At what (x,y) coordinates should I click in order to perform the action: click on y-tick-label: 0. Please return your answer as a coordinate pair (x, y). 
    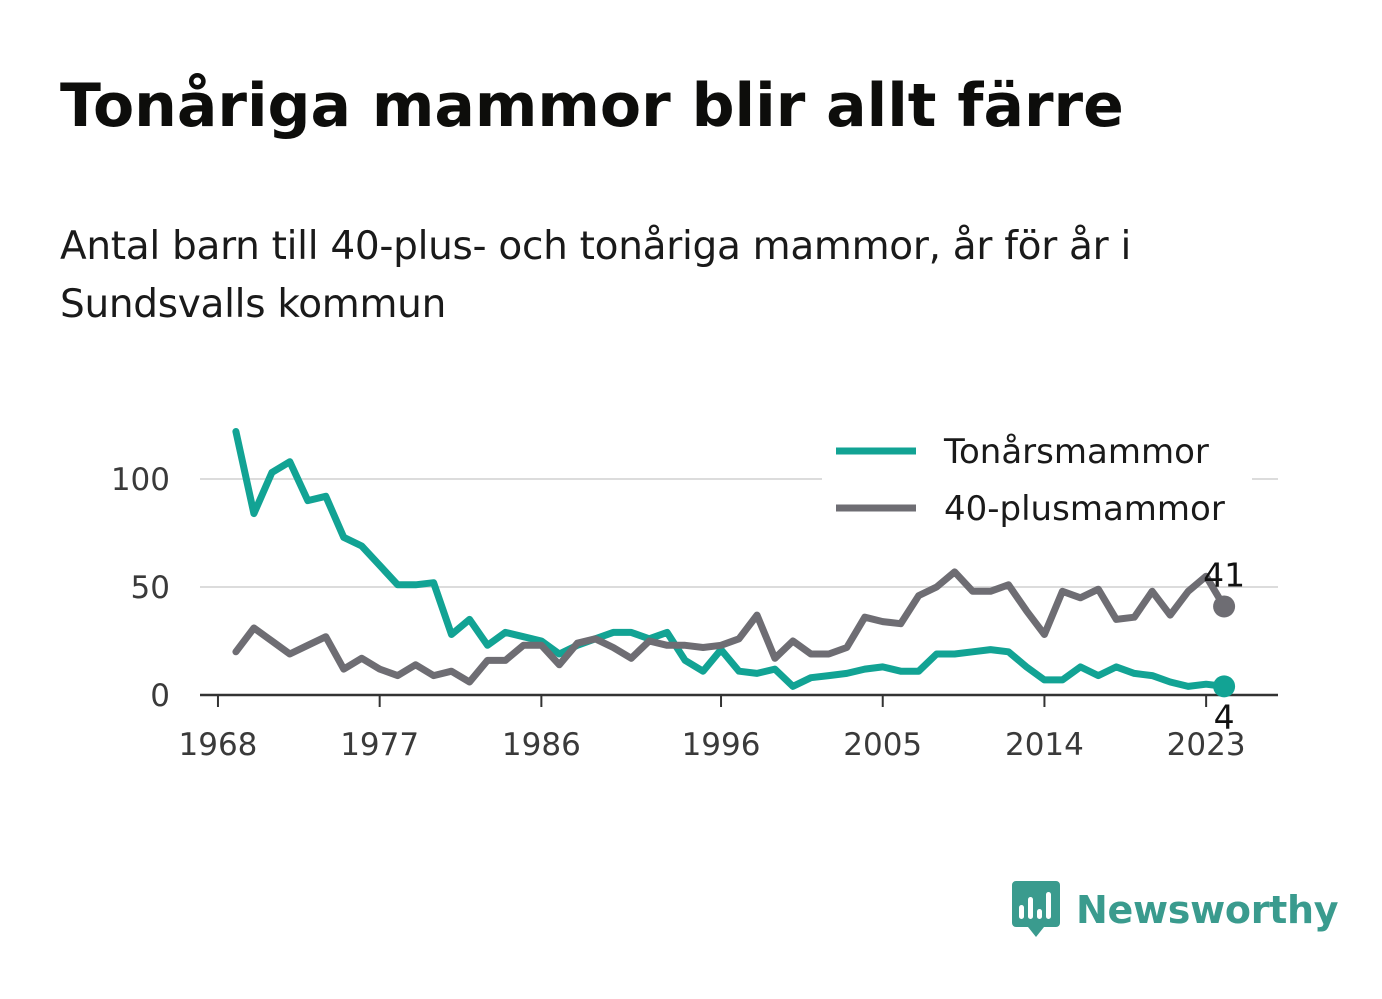
    Looking at the image, I should click on (160, 696).